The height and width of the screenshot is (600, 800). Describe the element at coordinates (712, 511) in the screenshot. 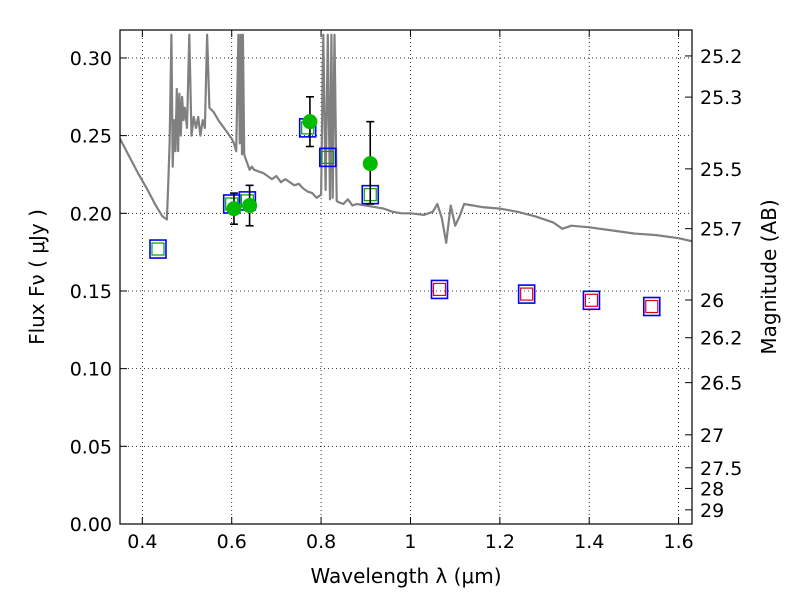

I see `y2-tick-label: 29` at that location.